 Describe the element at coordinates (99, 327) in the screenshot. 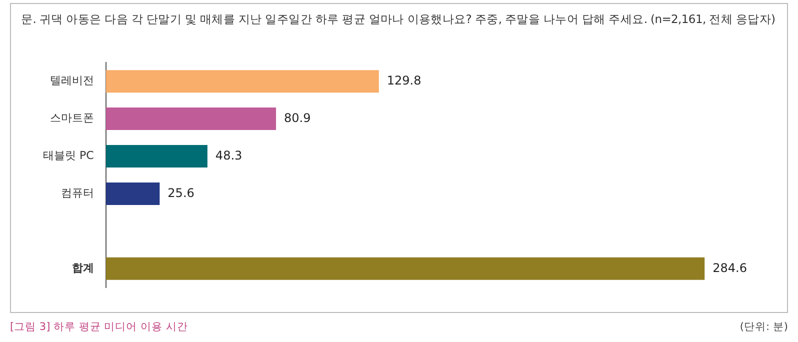

I see `text: [그림 3] 하루 평균 미디어 이용 시간` at that location.